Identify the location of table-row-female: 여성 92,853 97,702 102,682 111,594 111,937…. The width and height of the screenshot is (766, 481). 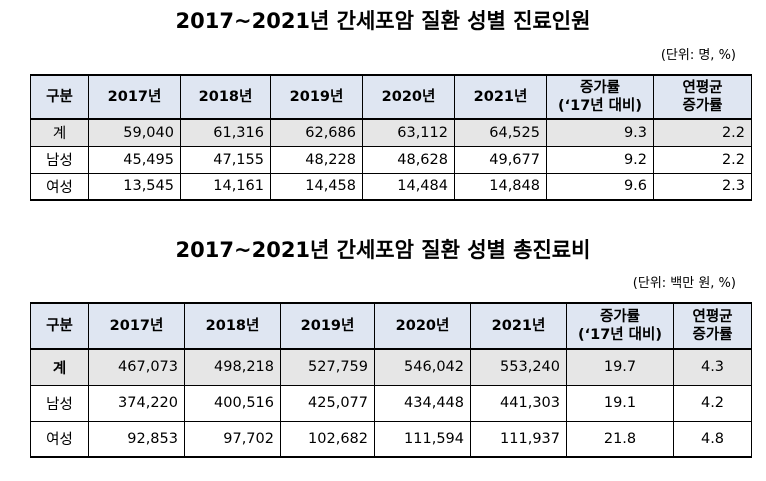
(391, 439).